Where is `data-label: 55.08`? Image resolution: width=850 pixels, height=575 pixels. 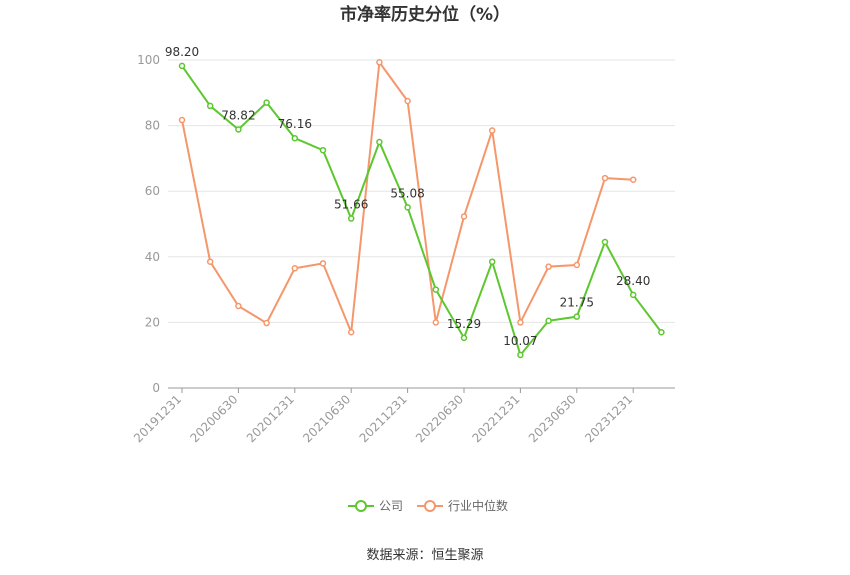
data-label: 55.08 is located at coordinates (407, 193).